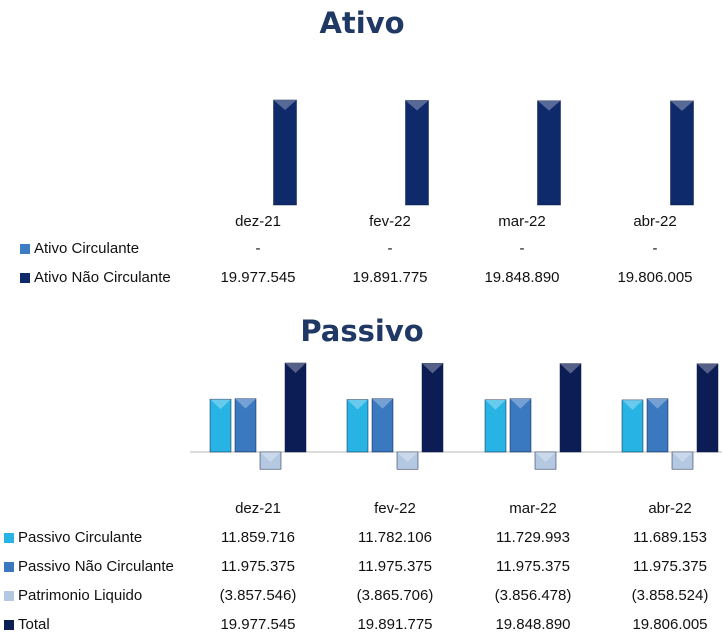 Image resolution: width=722 pixels, height=633 pixels. What do you see at coordinates (34, 624) in the screenshot?
I see `legend-label: Total` at bounding box center [34, 624].